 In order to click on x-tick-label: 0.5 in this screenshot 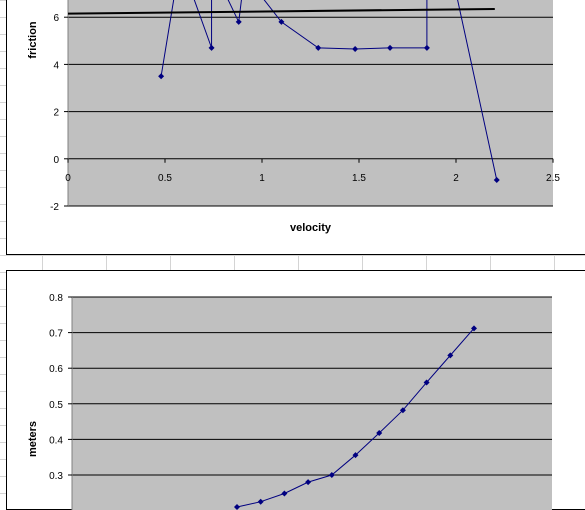, I will do `click(165, 178)`.